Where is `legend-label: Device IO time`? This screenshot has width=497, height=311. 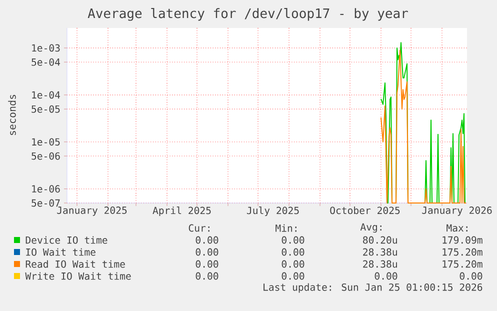
legend-label: Device IO time is located at coordinates (67, 240).